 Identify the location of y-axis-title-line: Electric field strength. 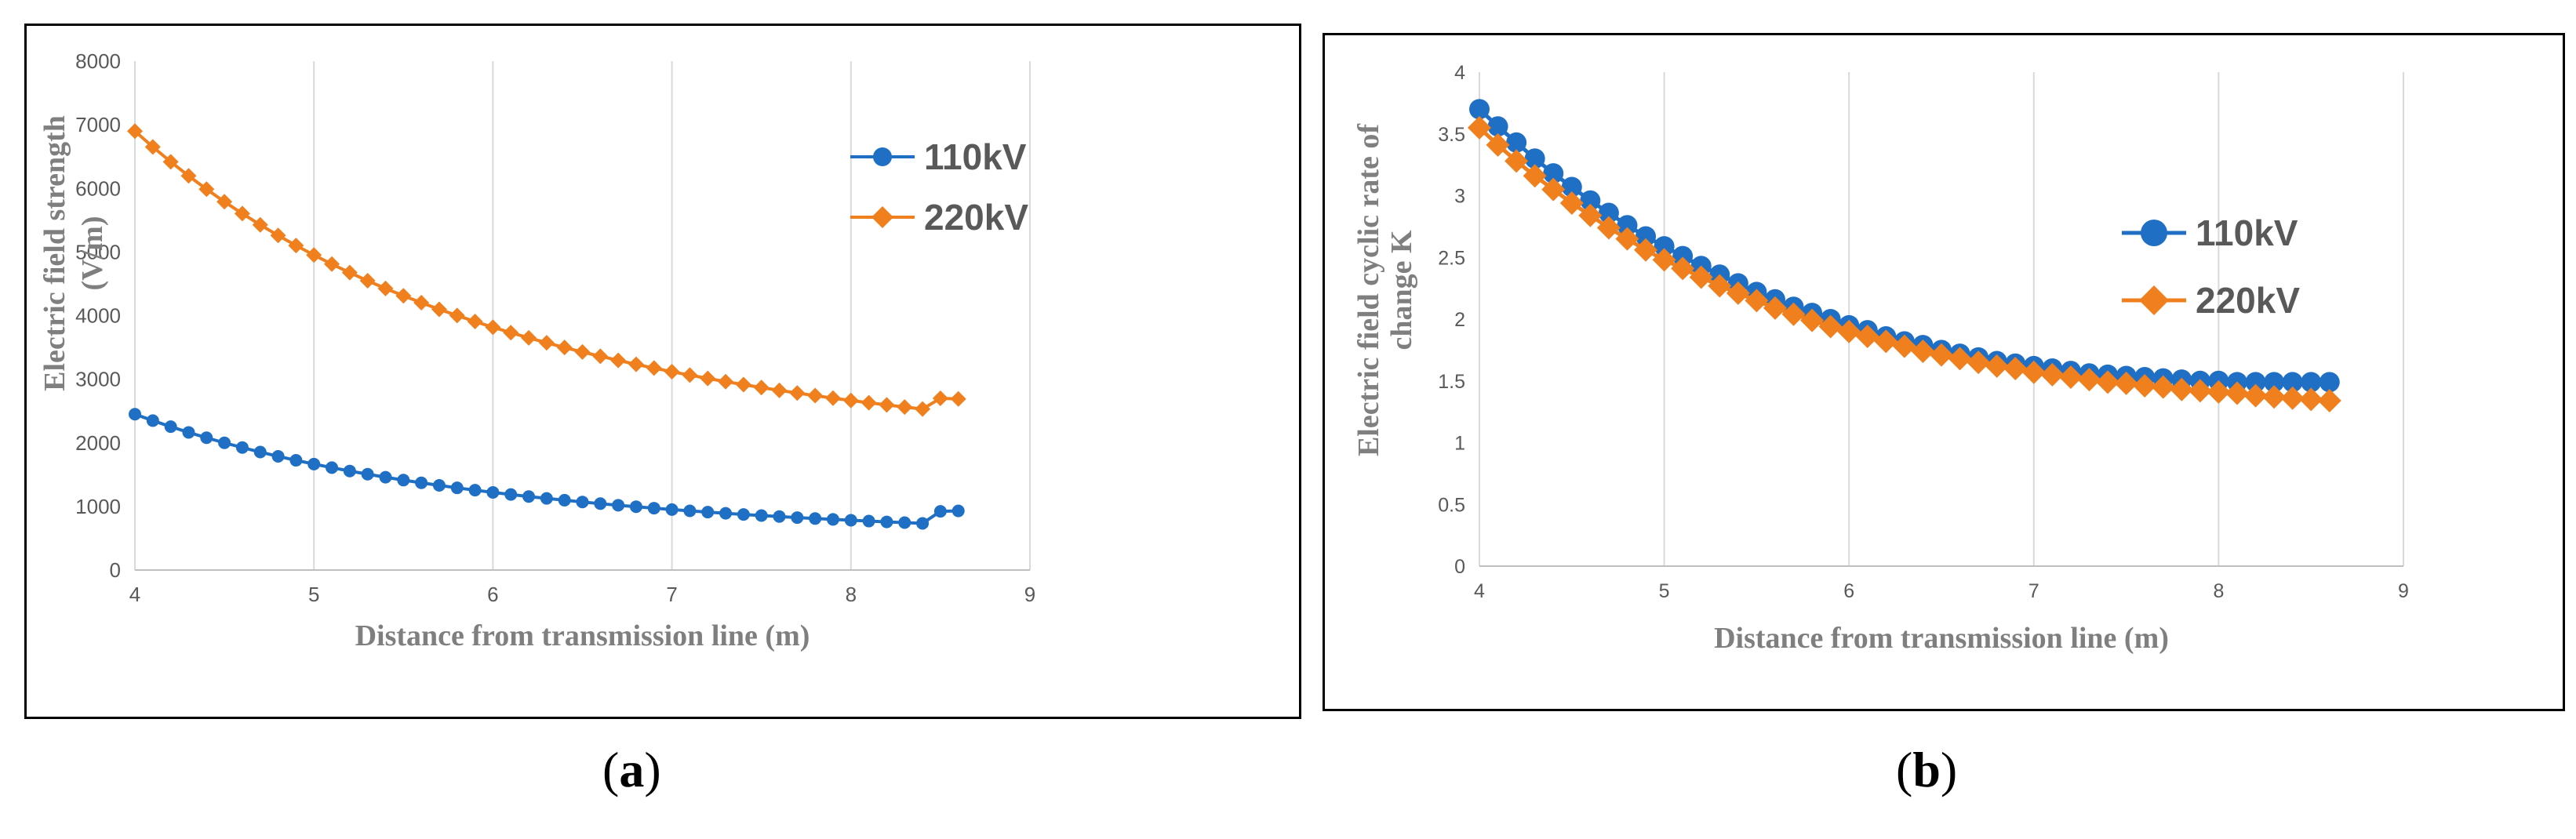
(54, 253).